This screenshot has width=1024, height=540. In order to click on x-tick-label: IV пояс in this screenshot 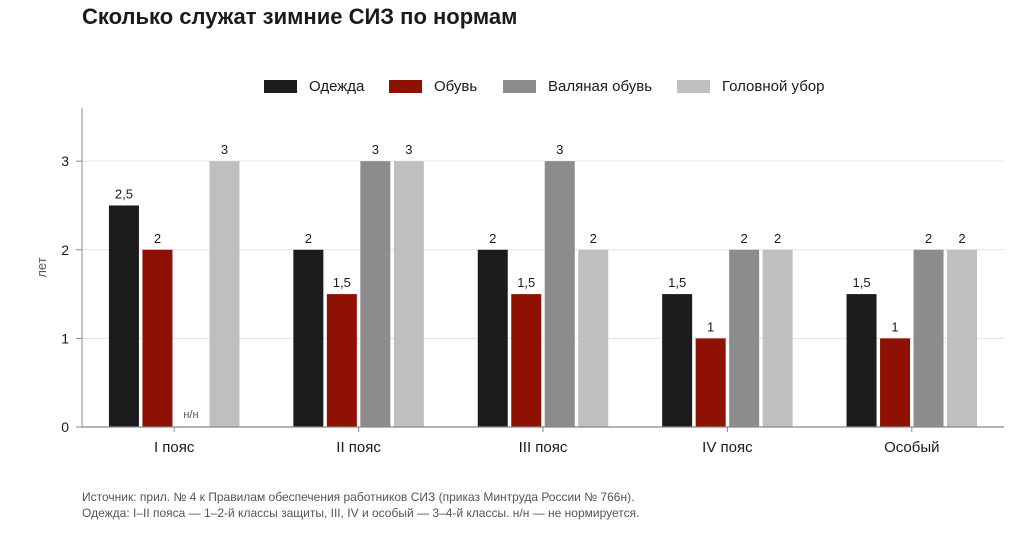, I will do `click(727, 447)`.